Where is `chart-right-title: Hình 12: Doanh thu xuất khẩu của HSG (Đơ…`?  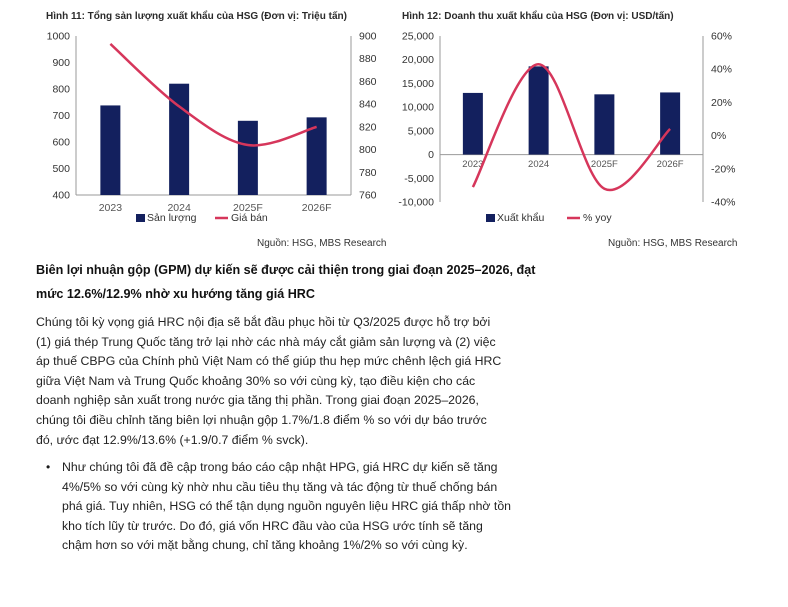
chart-right-title: Hình 12: Doanh thu xuất khẩu của HSG (Đơ… is located at coordinates (538, 16).